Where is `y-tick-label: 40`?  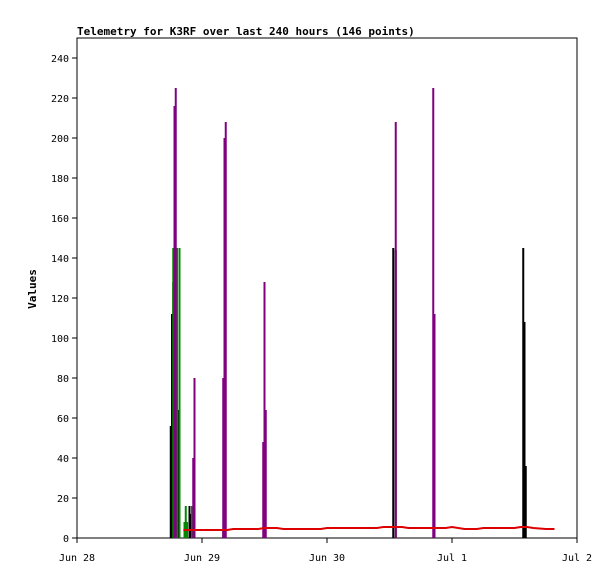
y-tick-label: 40 is located at coordinates (63, 459).